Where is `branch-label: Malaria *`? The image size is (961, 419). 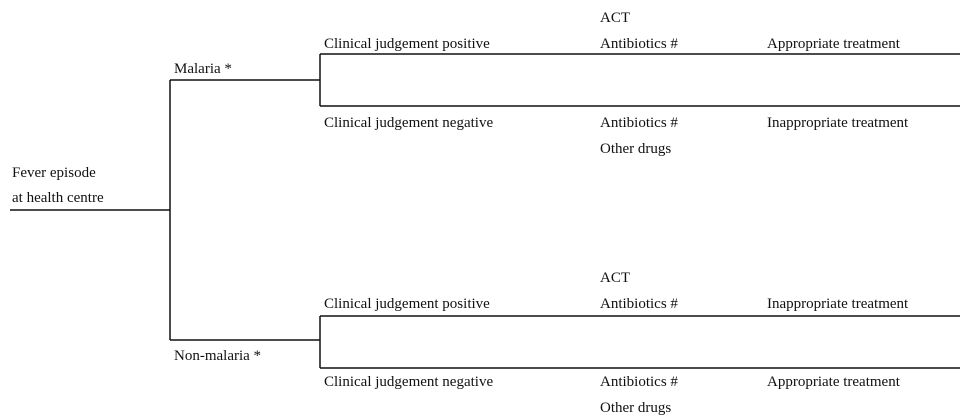
branch-label: Malaria * is located at coordinates (203, 69).